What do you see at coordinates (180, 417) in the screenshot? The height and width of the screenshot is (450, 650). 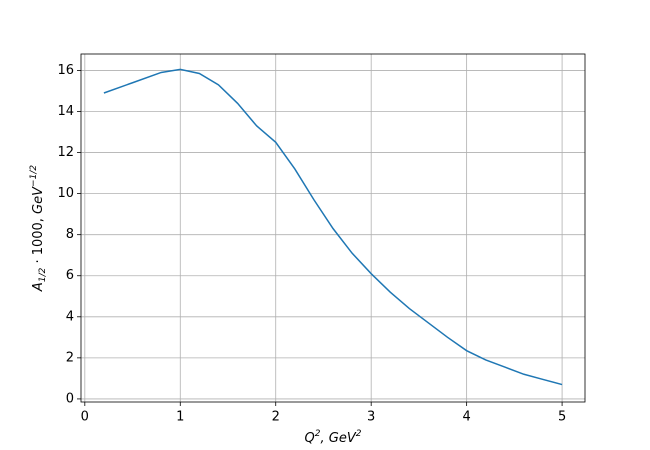 I see `x-tick-label: 1` at bounding box center [180, 417].